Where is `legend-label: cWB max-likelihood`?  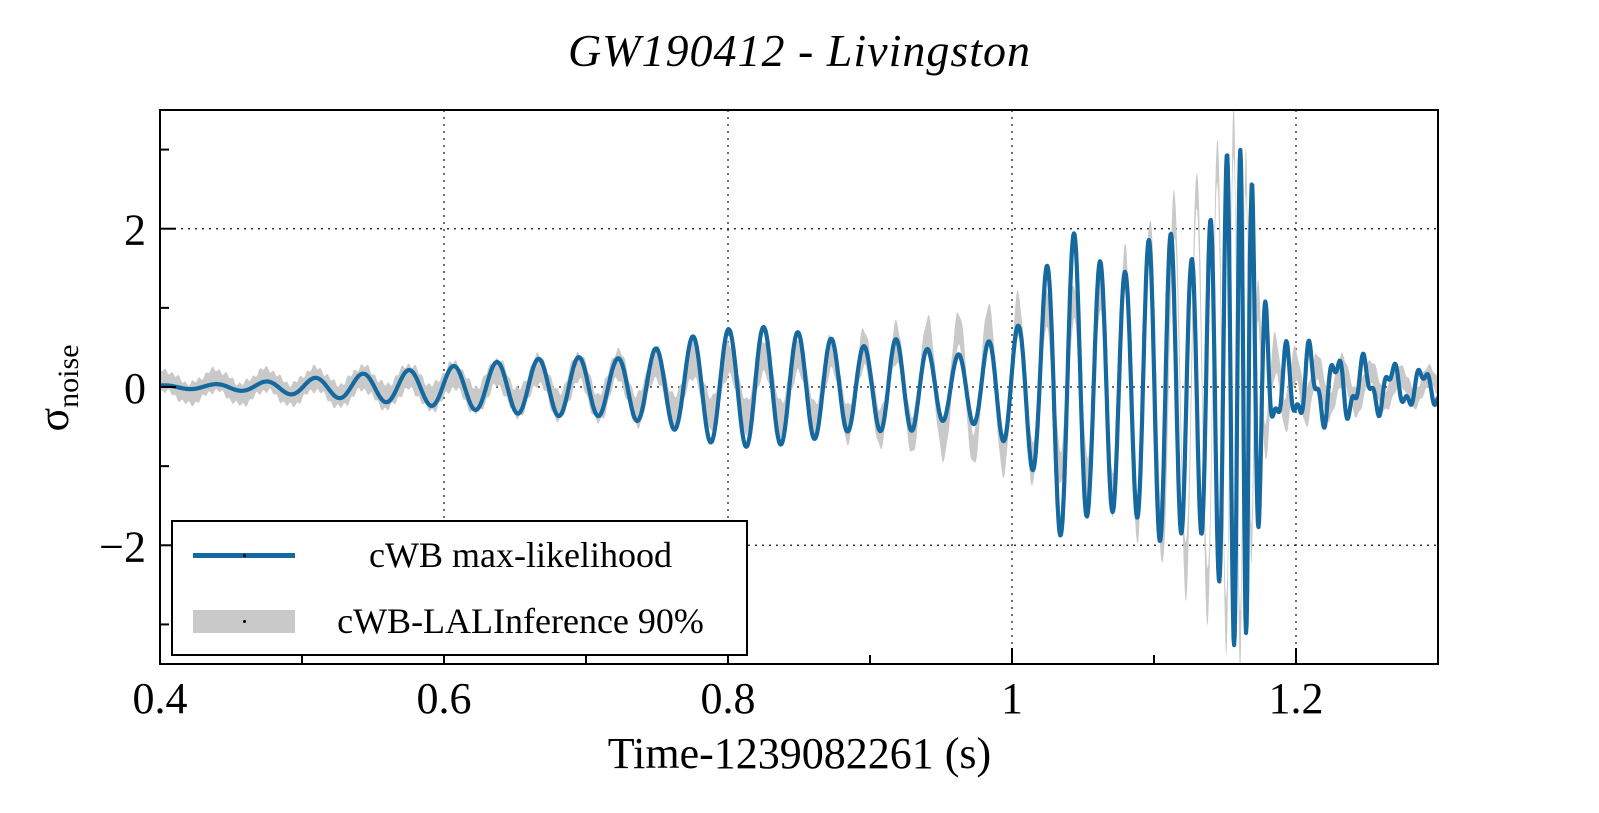
legend-label: cWB max-likelihood is located at coordinates (520, 555).